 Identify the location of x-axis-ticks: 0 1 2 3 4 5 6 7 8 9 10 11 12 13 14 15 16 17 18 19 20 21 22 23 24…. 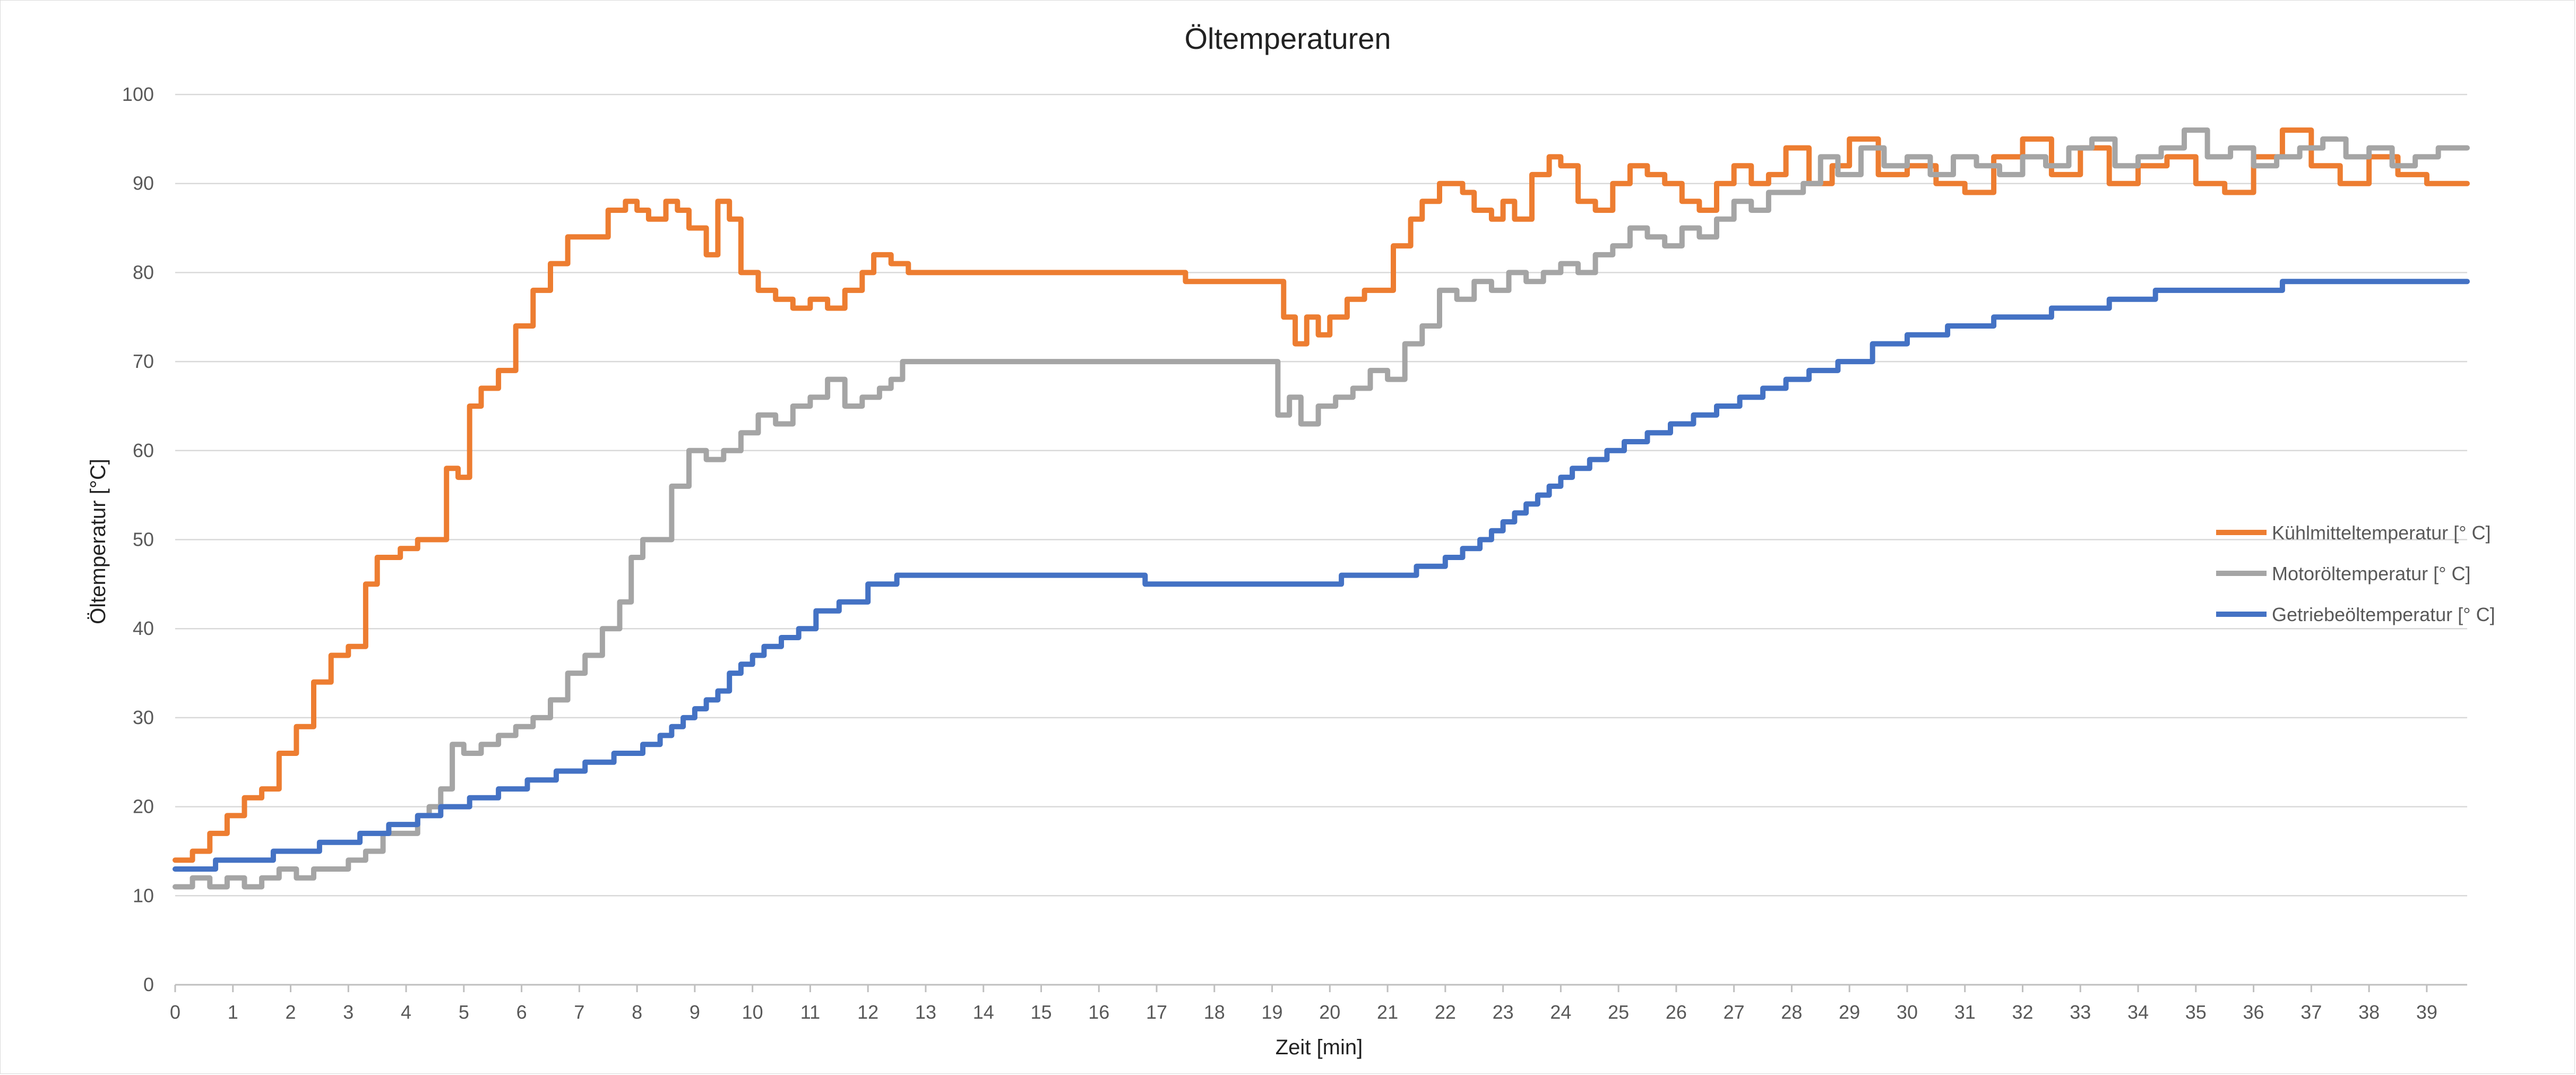
(1303, 1004).